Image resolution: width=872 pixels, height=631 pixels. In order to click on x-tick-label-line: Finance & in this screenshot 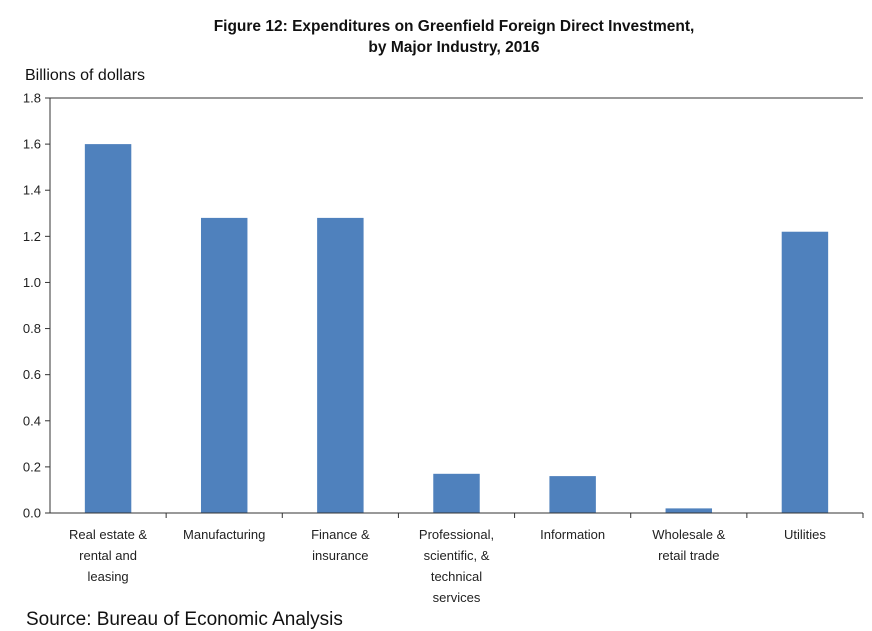, I will do `click(340, 534)`.